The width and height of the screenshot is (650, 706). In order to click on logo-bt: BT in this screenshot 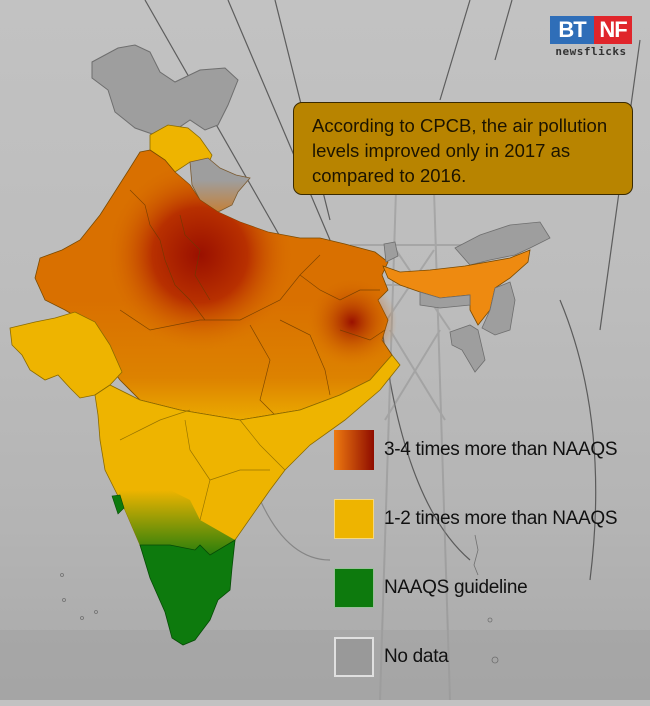, I will do `click(572, 30)`.